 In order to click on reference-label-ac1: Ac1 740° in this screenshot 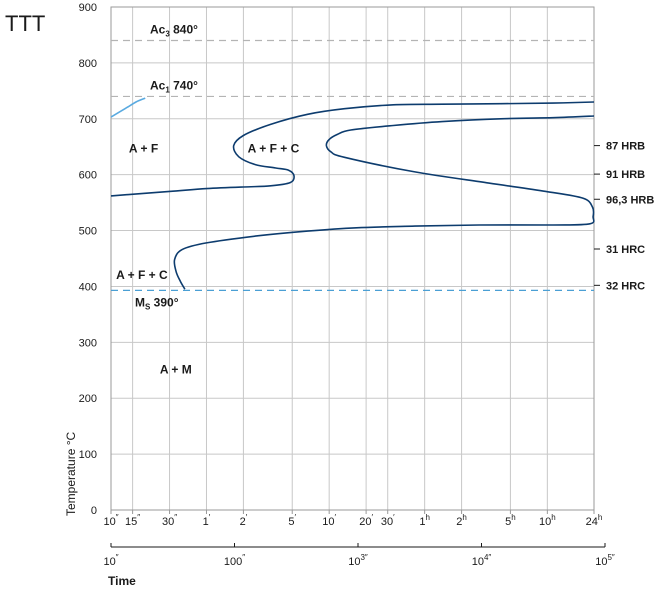, I will do `click(174, 86)`.